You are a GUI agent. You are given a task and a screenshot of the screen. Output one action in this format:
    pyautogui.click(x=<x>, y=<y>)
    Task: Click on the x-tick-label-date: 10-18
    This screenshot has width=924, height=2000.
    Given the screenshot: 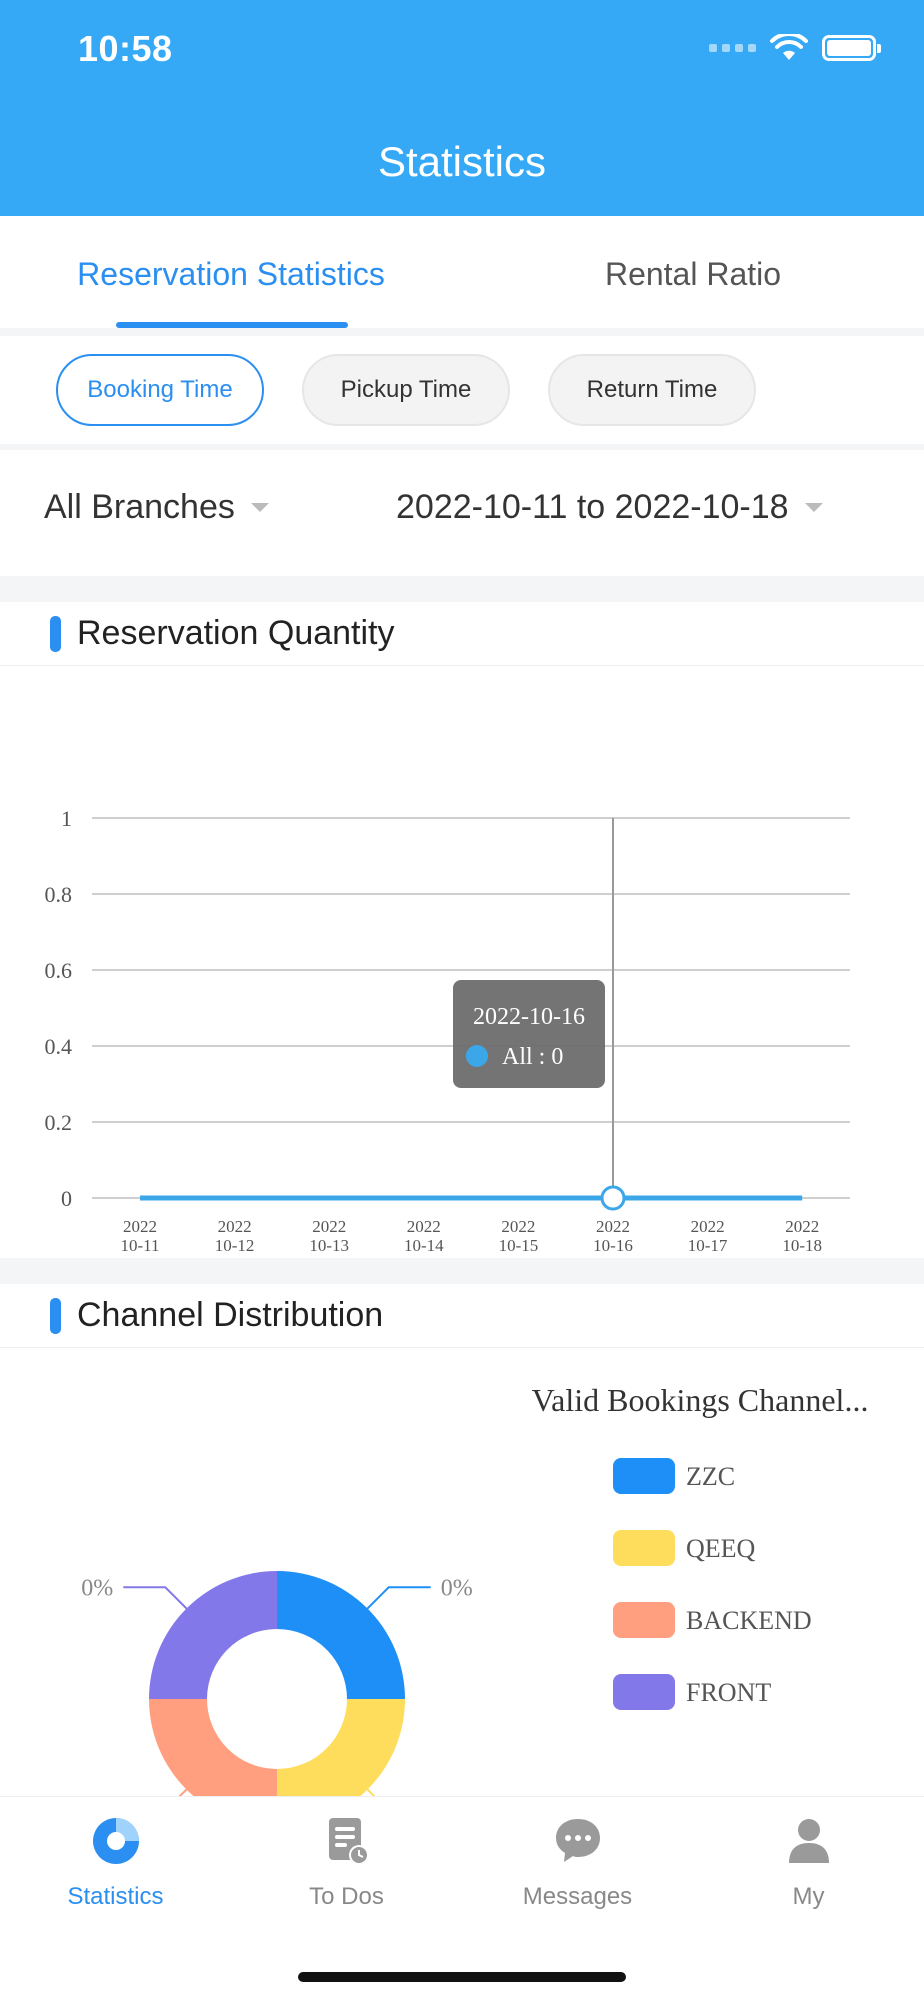 What is the action you would take?
    pyautogui.click(x=802, y=1245)
    